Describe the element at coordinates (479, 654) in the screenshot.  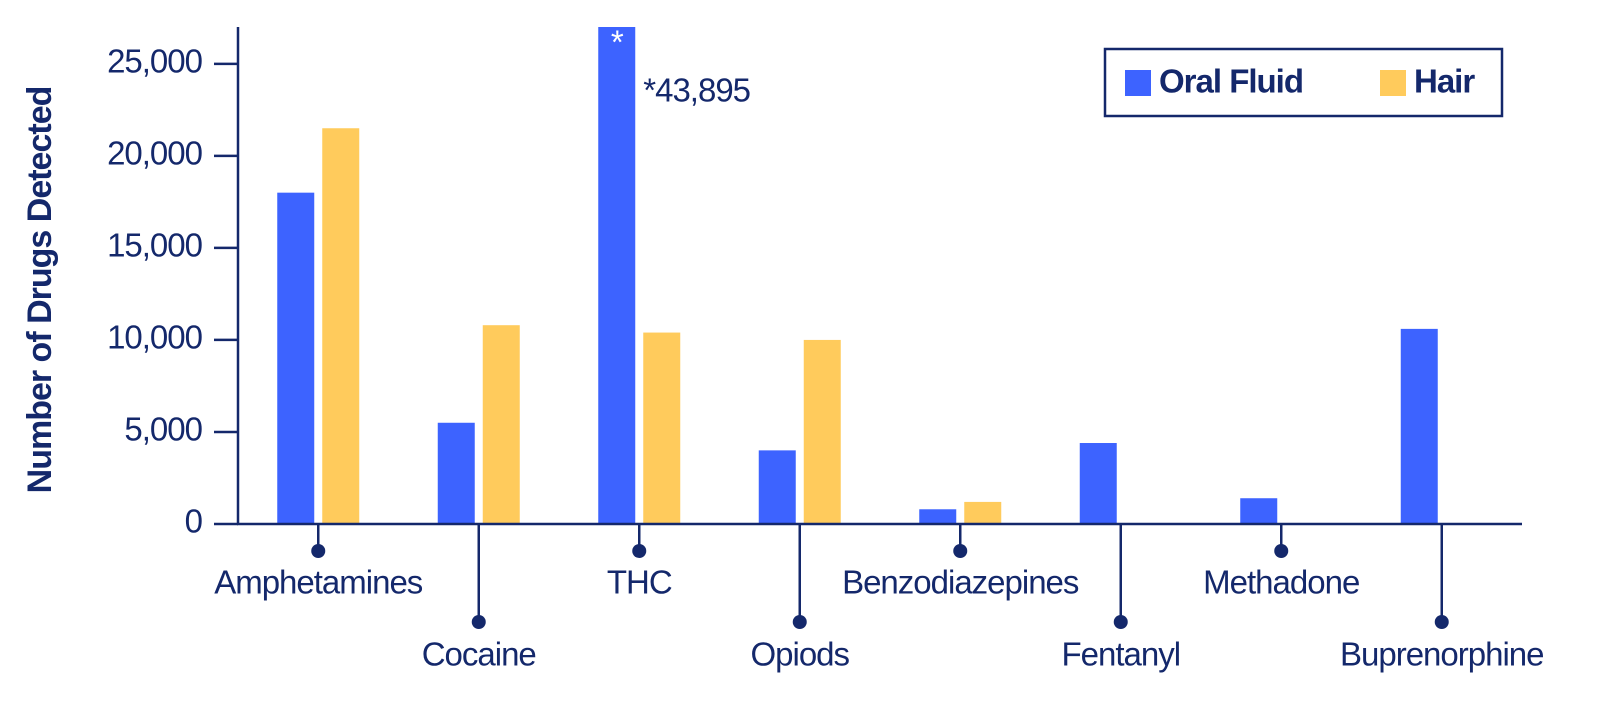
I see `x-tick-label: Cocaine` at that location.